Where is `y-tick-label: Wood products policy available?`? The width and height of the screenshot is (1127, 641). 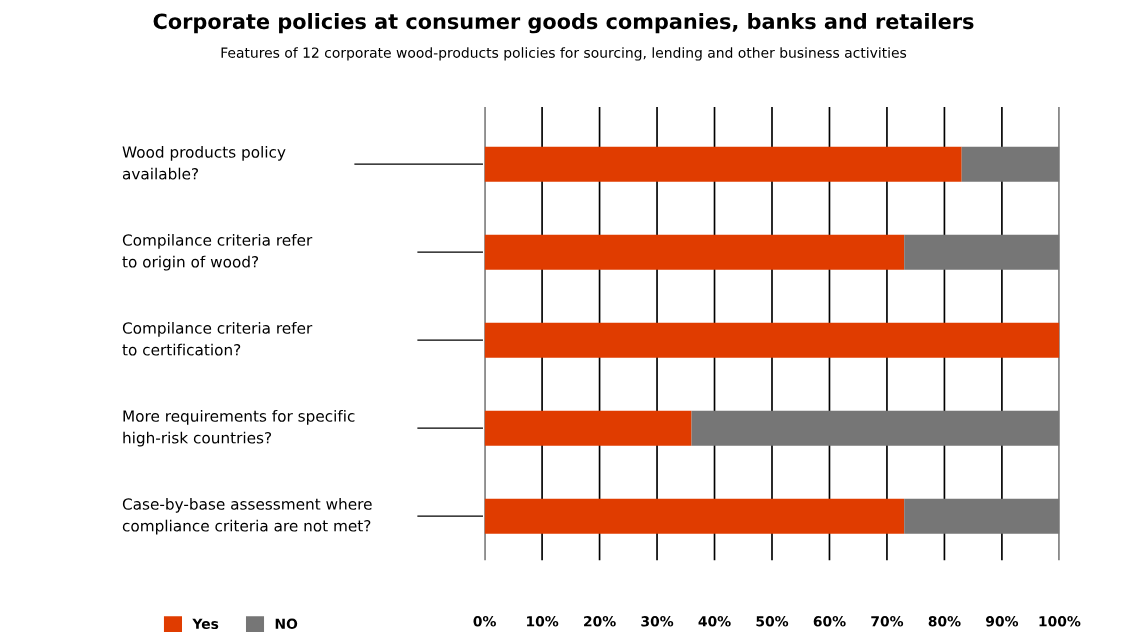
y-tick-label: Wood products policy available? is located at coordinates (204, 162).